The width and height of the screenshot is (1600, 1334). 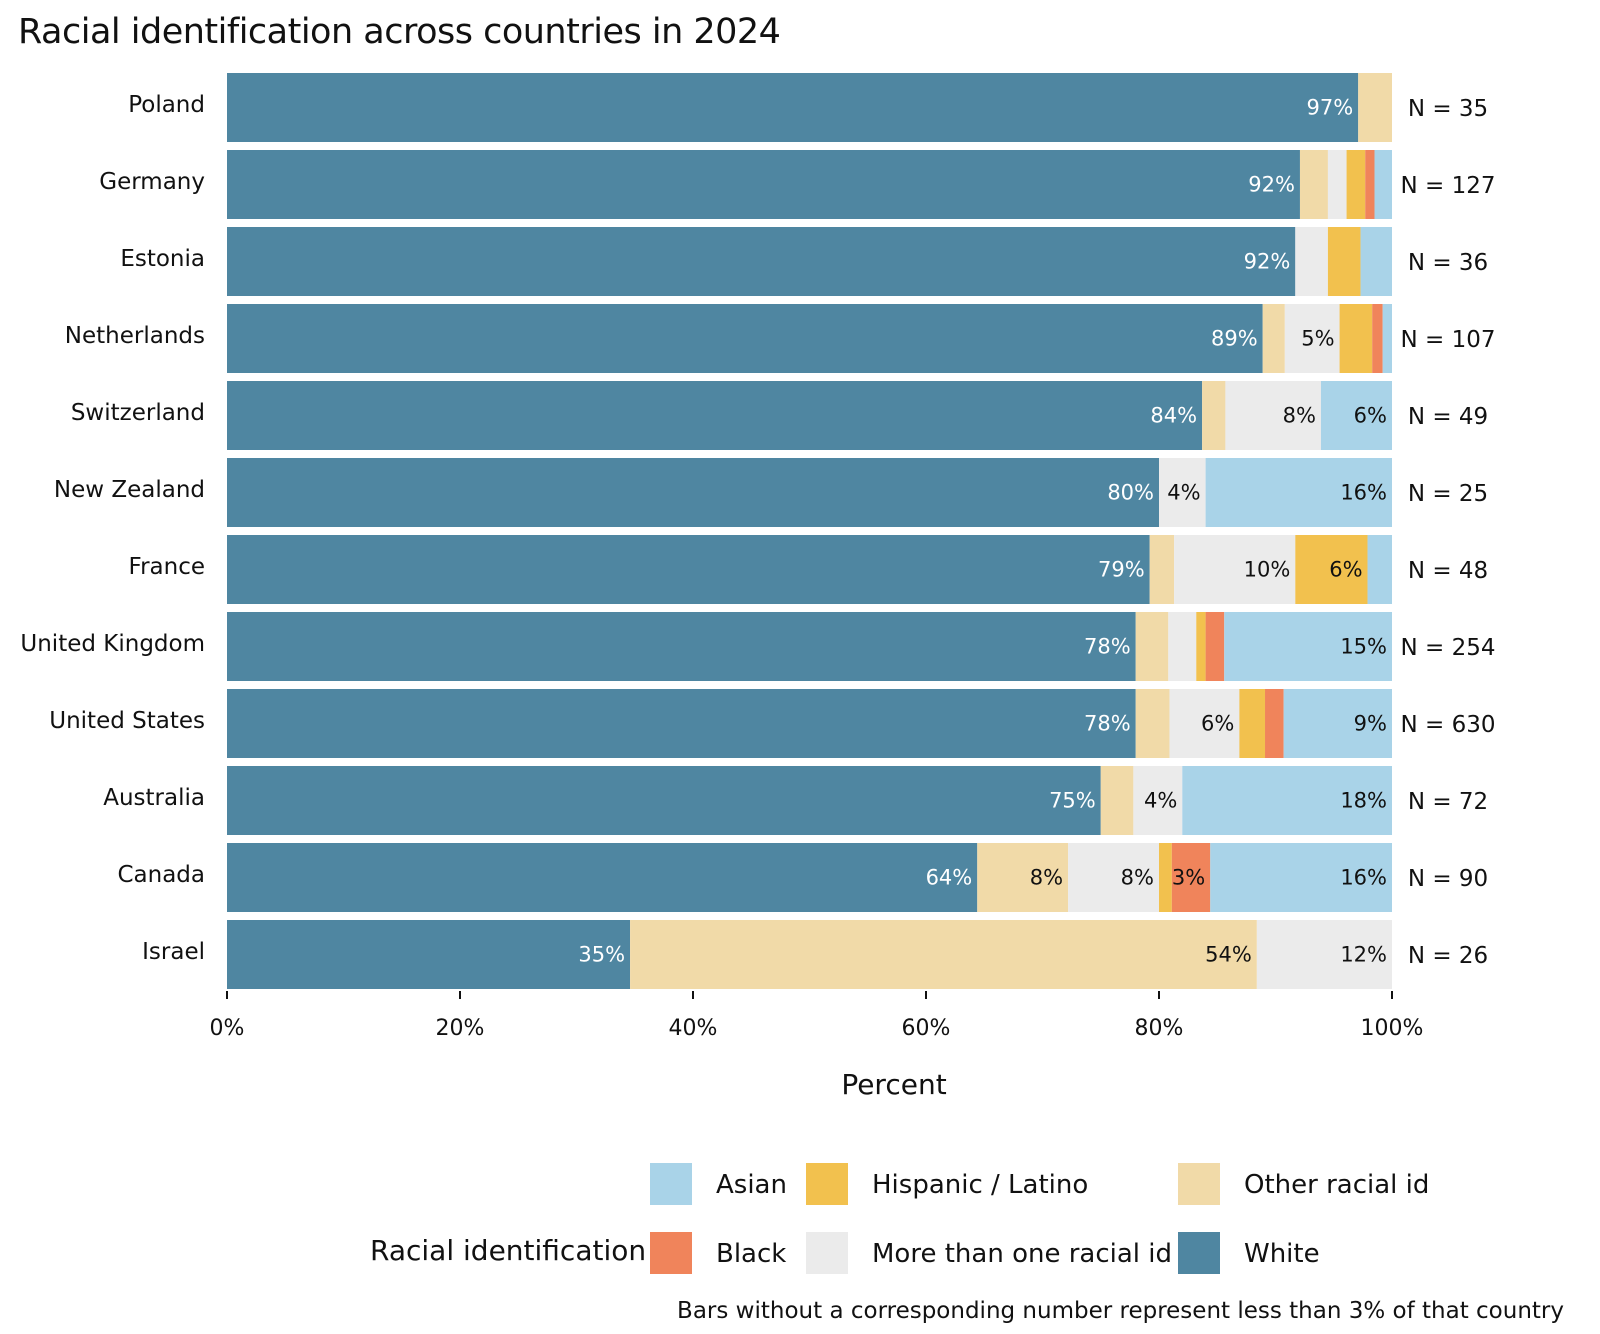 I want to click on data-label-israel-other-racial-id: 54%, so click(x=1228, y=955).